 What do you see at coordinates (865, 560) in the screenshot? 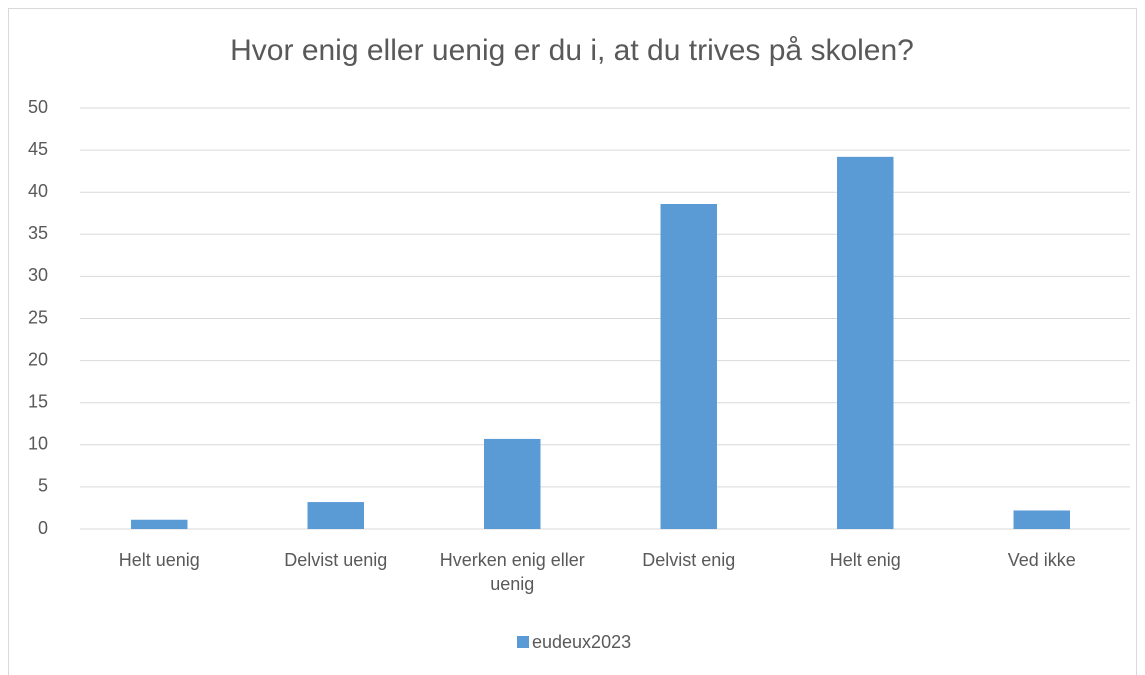
I see `x-tick-label: Helt enig` at bounding box center [865, 560].